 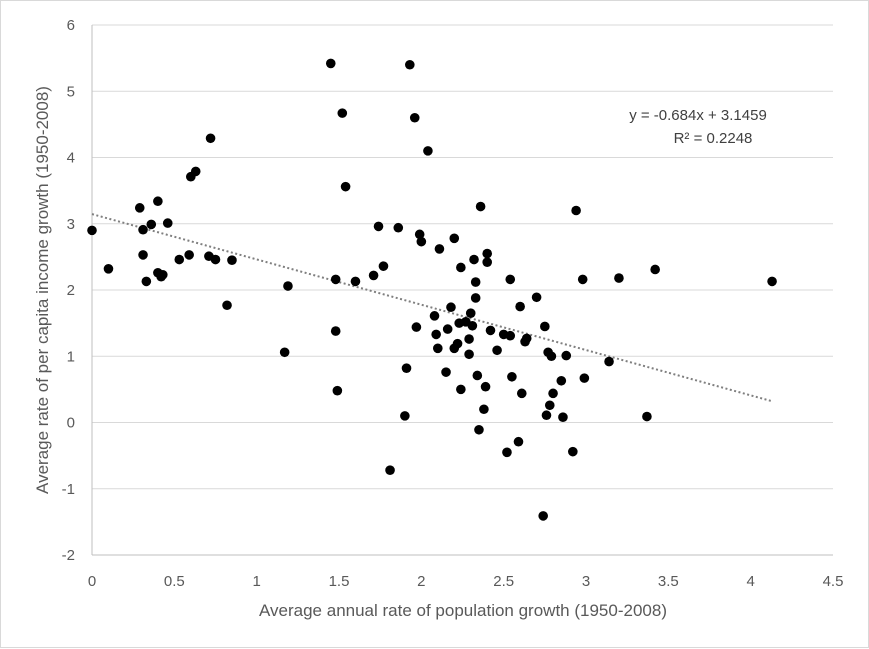 I want to click on x-tick-label: 0.5, so click(x=174, y=581).